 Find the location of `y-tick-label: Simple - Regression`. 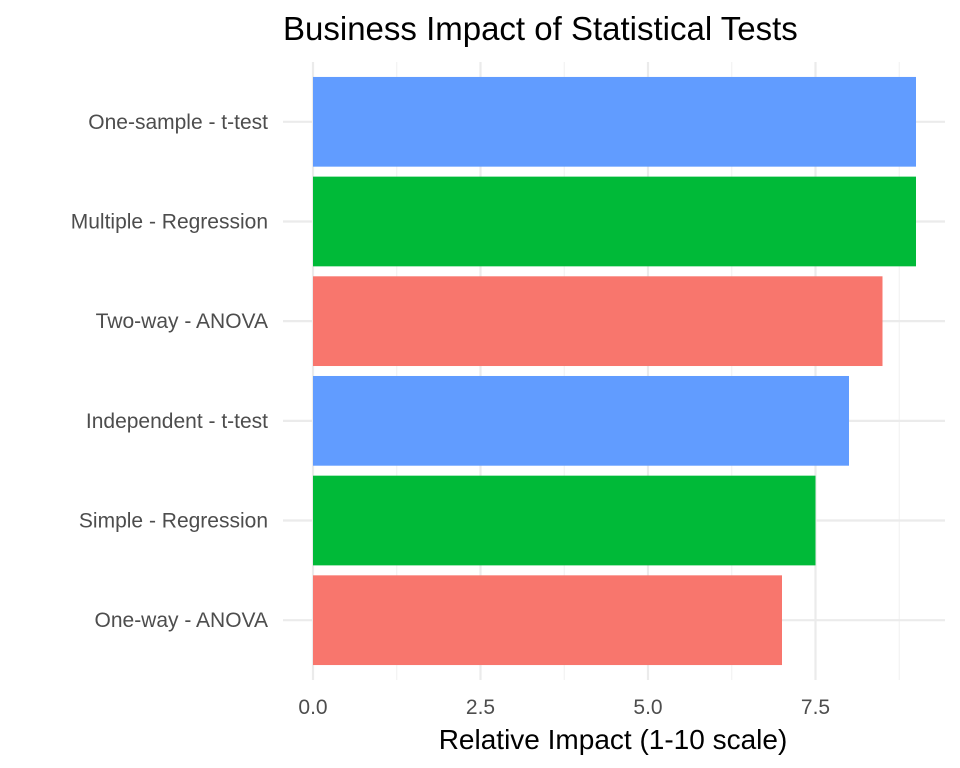

y-tick-label: Simple - Regression is located at coordinates (173, 521).